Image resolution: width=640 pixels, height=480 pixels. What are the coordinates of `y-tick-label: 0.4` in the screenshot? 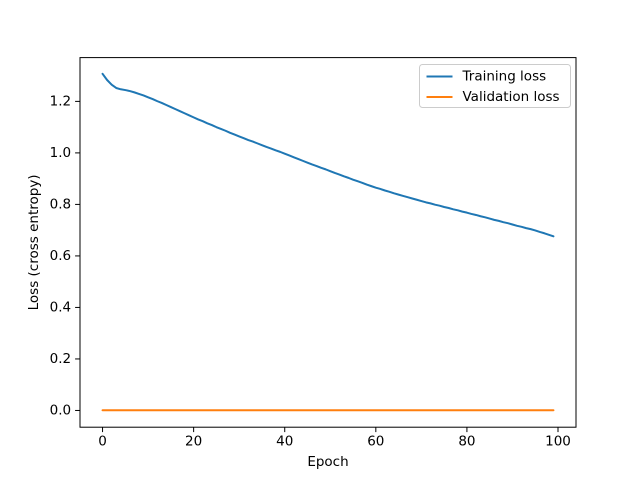 It's located at (60, 307).